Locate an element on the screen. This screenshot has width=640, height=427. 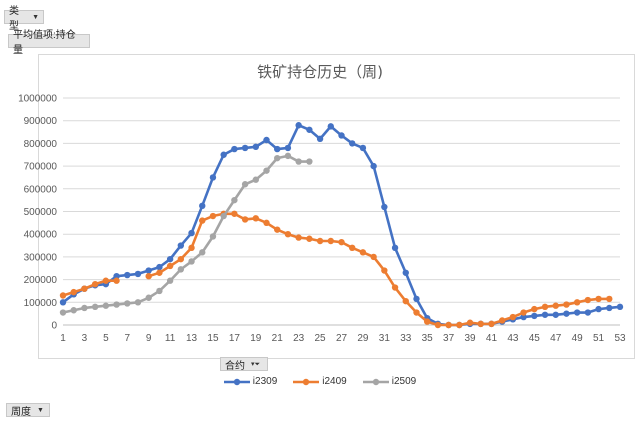
x-tick-label: 13 is located at coordinates (192, 338).